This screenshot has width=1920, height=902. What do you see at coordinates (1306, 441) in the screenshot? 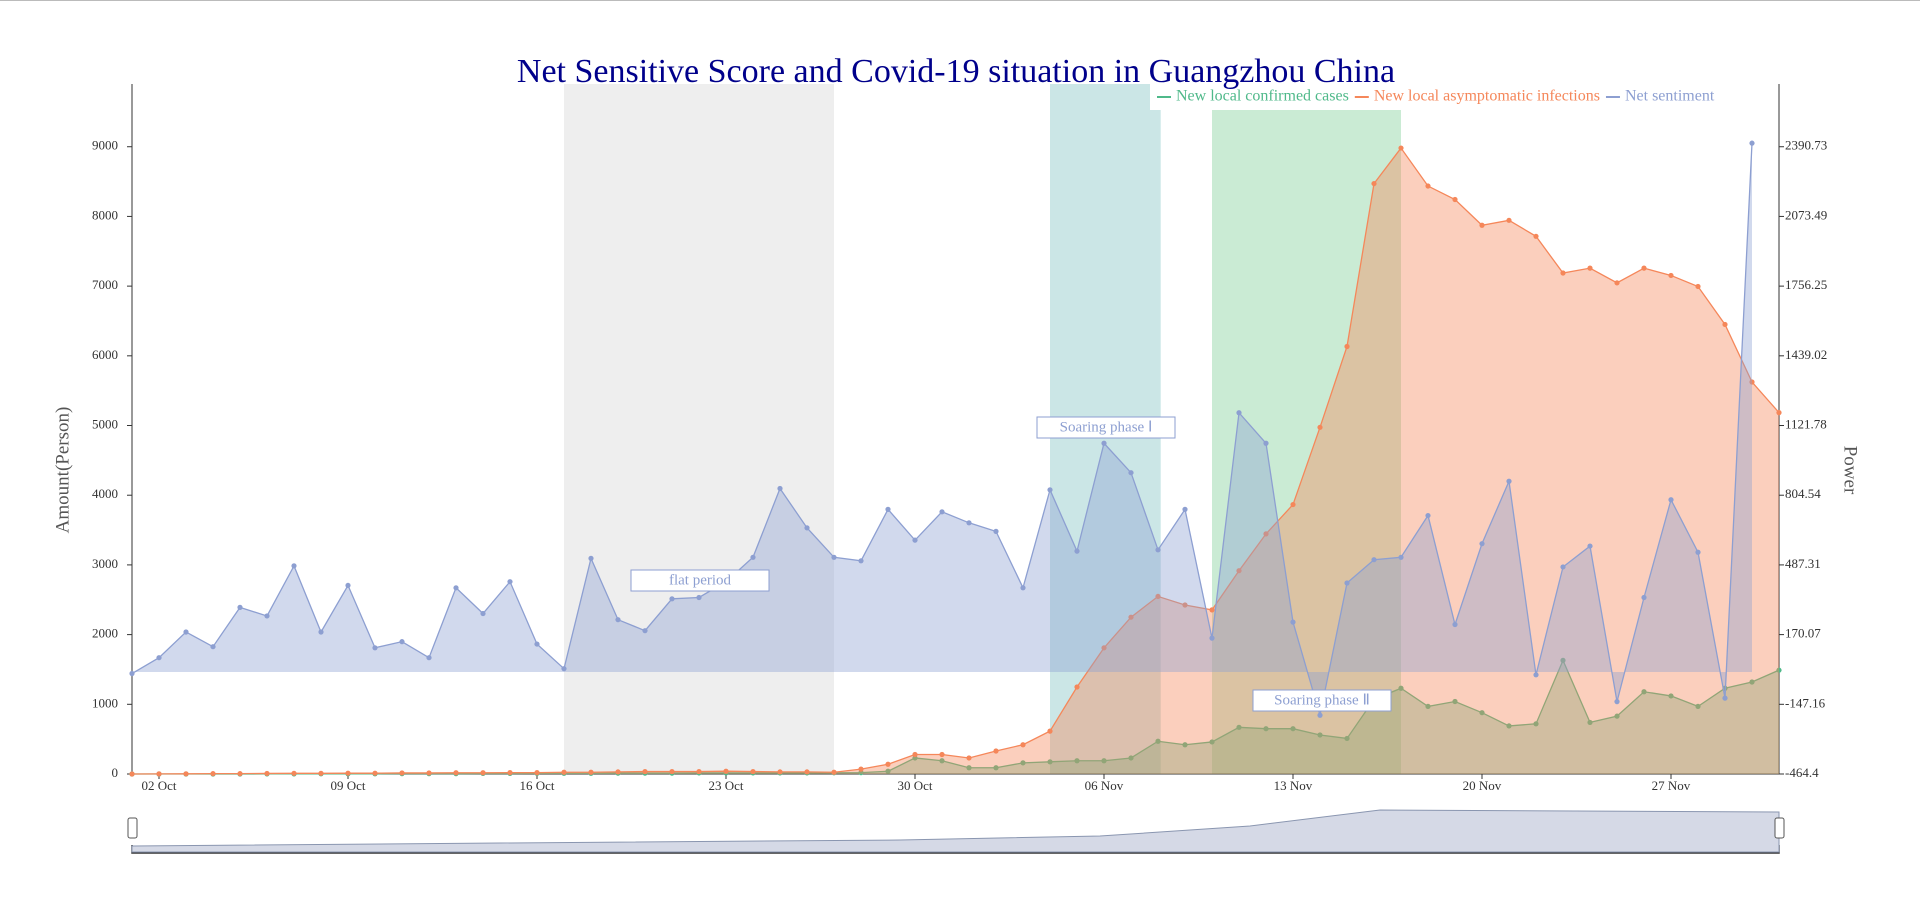
I see `mark-area` at bounding box center [1306, 441].